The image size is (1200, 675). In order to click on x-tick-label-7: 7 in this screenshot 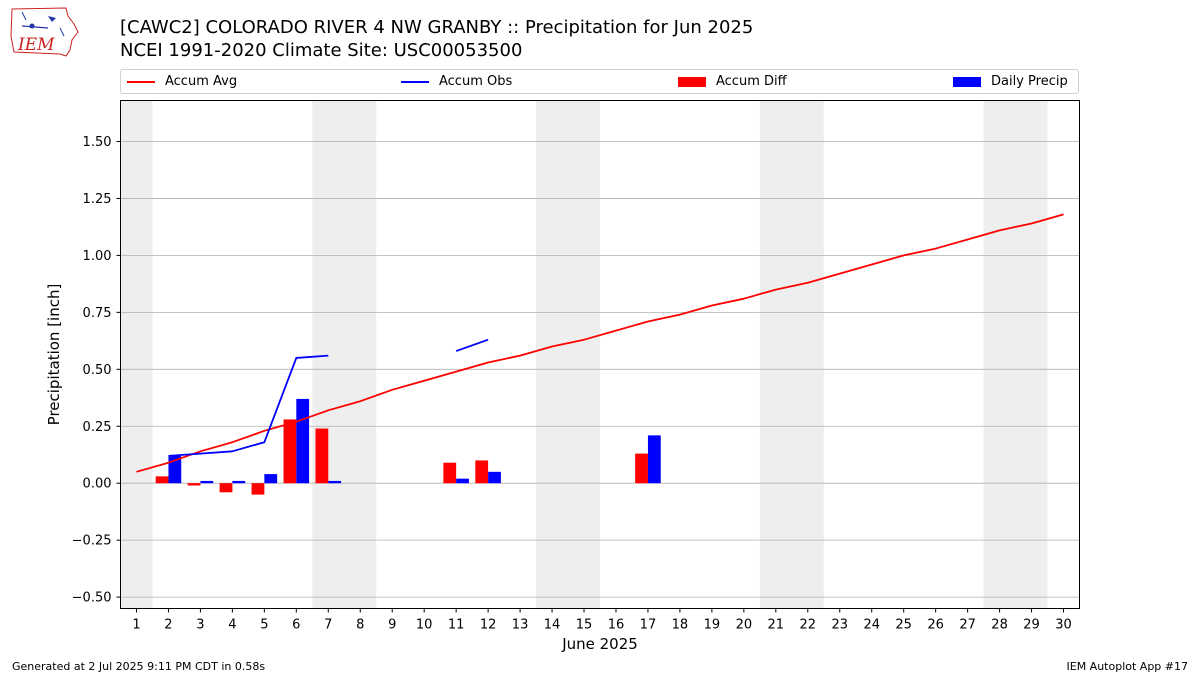, I will do `click(328, 625)`.